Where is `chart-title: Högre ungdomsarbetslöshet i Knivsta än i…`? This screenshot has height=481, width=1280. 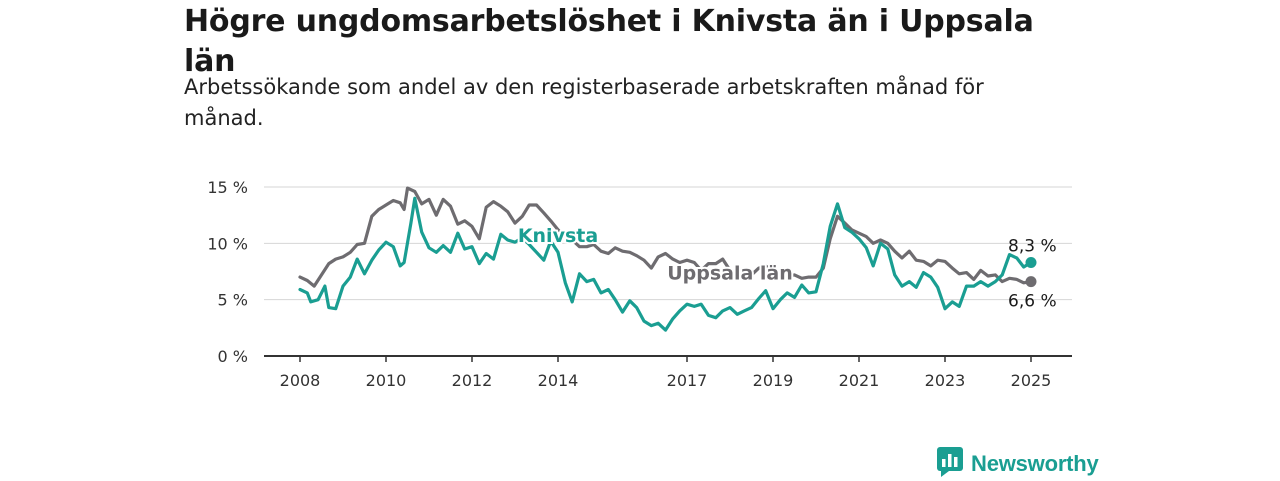 chart-title: Högre ungdomsarbetslöshet i Knivsta än i… is located at coordinates (609, 41).